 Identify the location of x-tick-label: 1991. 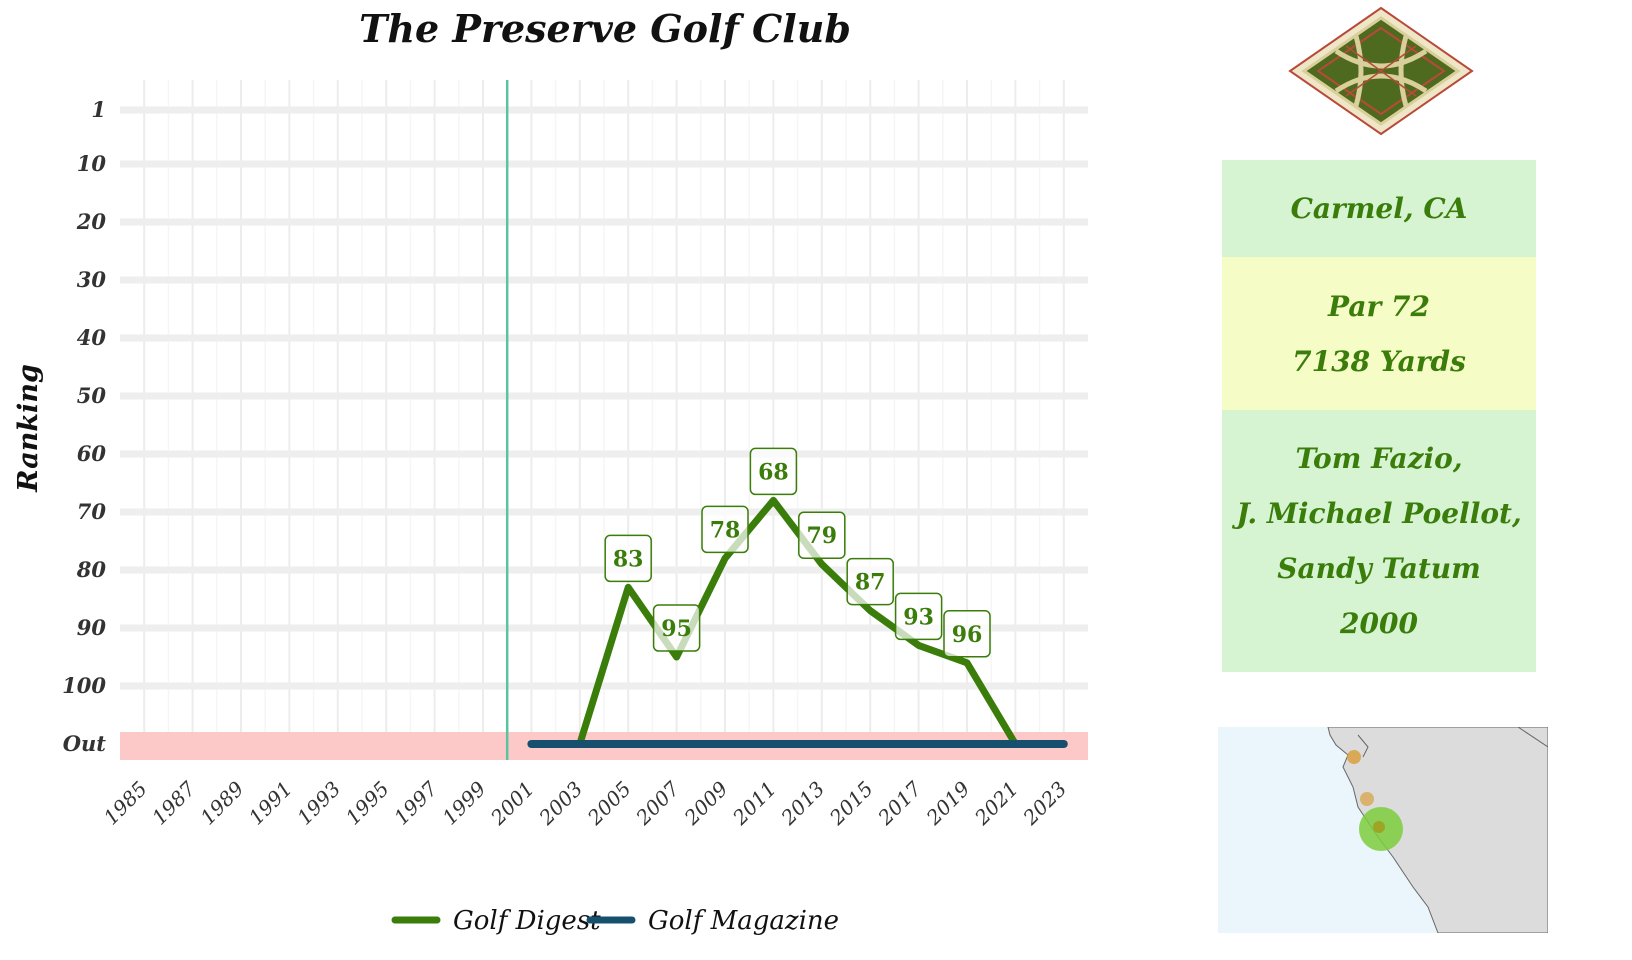
(270, 803).